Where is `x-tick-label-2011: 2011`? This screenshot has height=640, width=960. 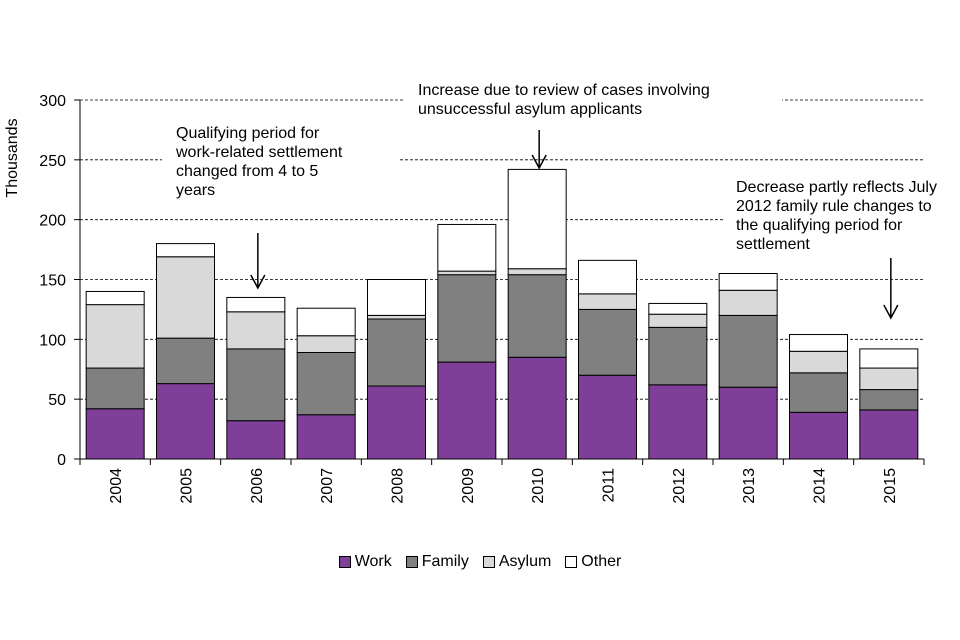
x-tick-label-2011: 2011 is located at coordinates (609, 485).